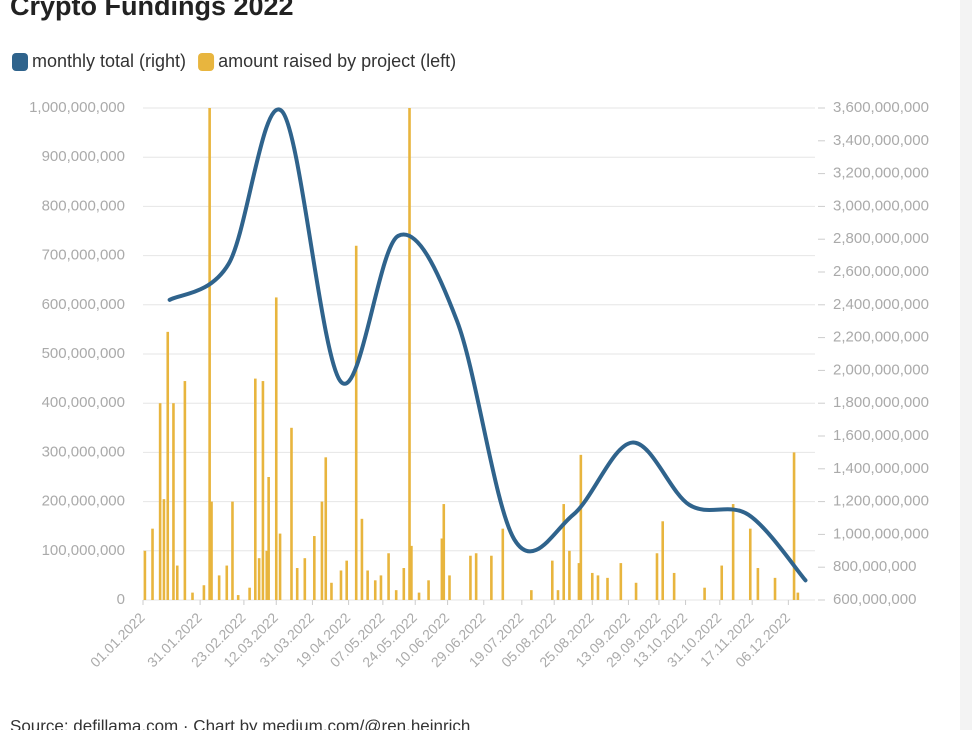 The width and height of the screenshot is (972, 735). What do you see at coordinates (109, 61) in the screenshot?
I see `legend-label: monthly total (right)` at bounding box center [109, 61].